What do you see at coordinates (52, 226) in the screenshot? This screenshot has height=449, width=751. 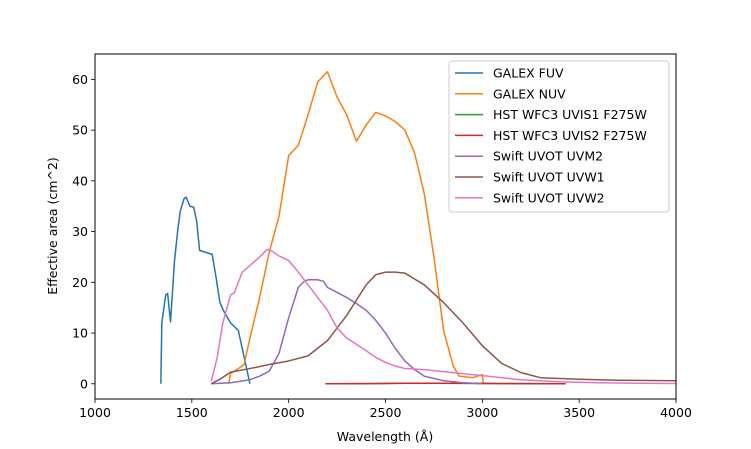 I see `y-axis-label: Effective area (cm^2)` at bounding box center [52, 226].